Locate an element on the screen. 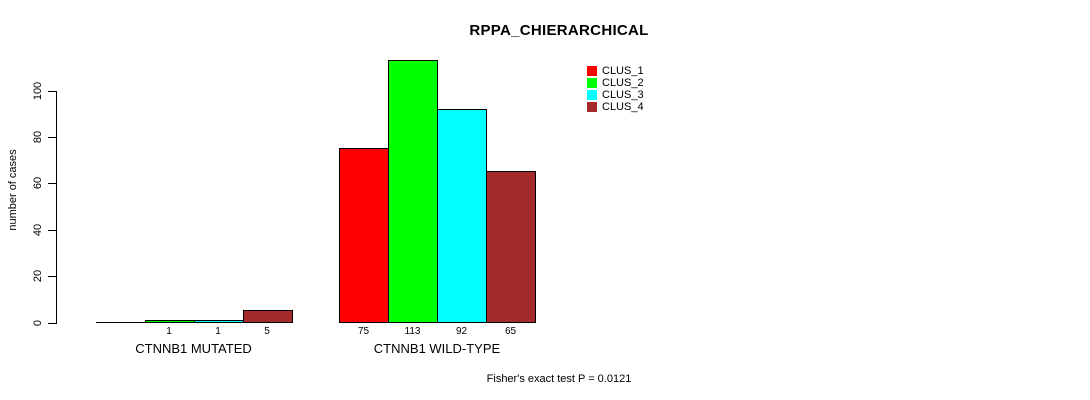 This screenshot has height=400, width=1090. bar-clus_3-ctnnb1-mutated is located at coordinates (218, 321).